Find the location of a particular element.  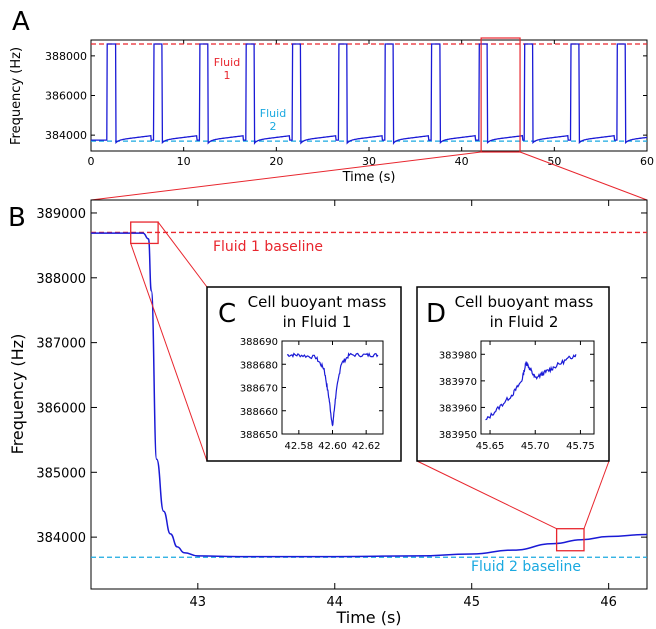

inset-d-letter: D is located at coordinates (436, 314).